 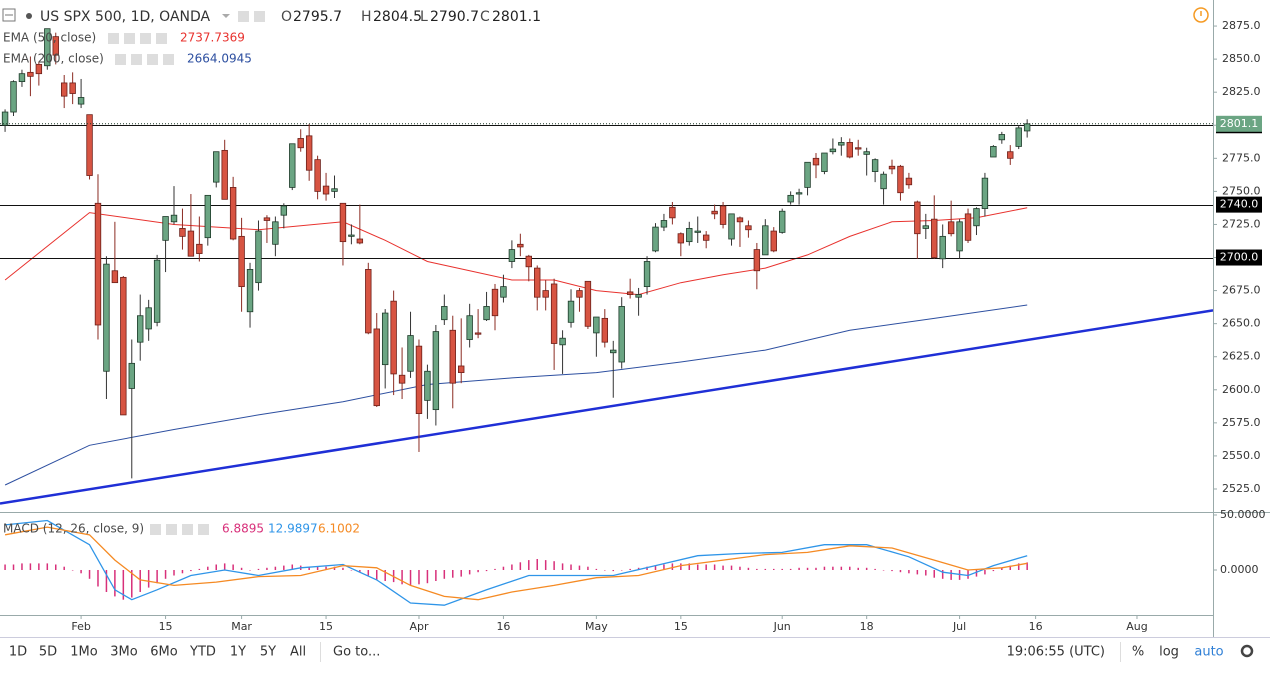 I want to click on range-button: 1Mo, so click(x=83, y=652).